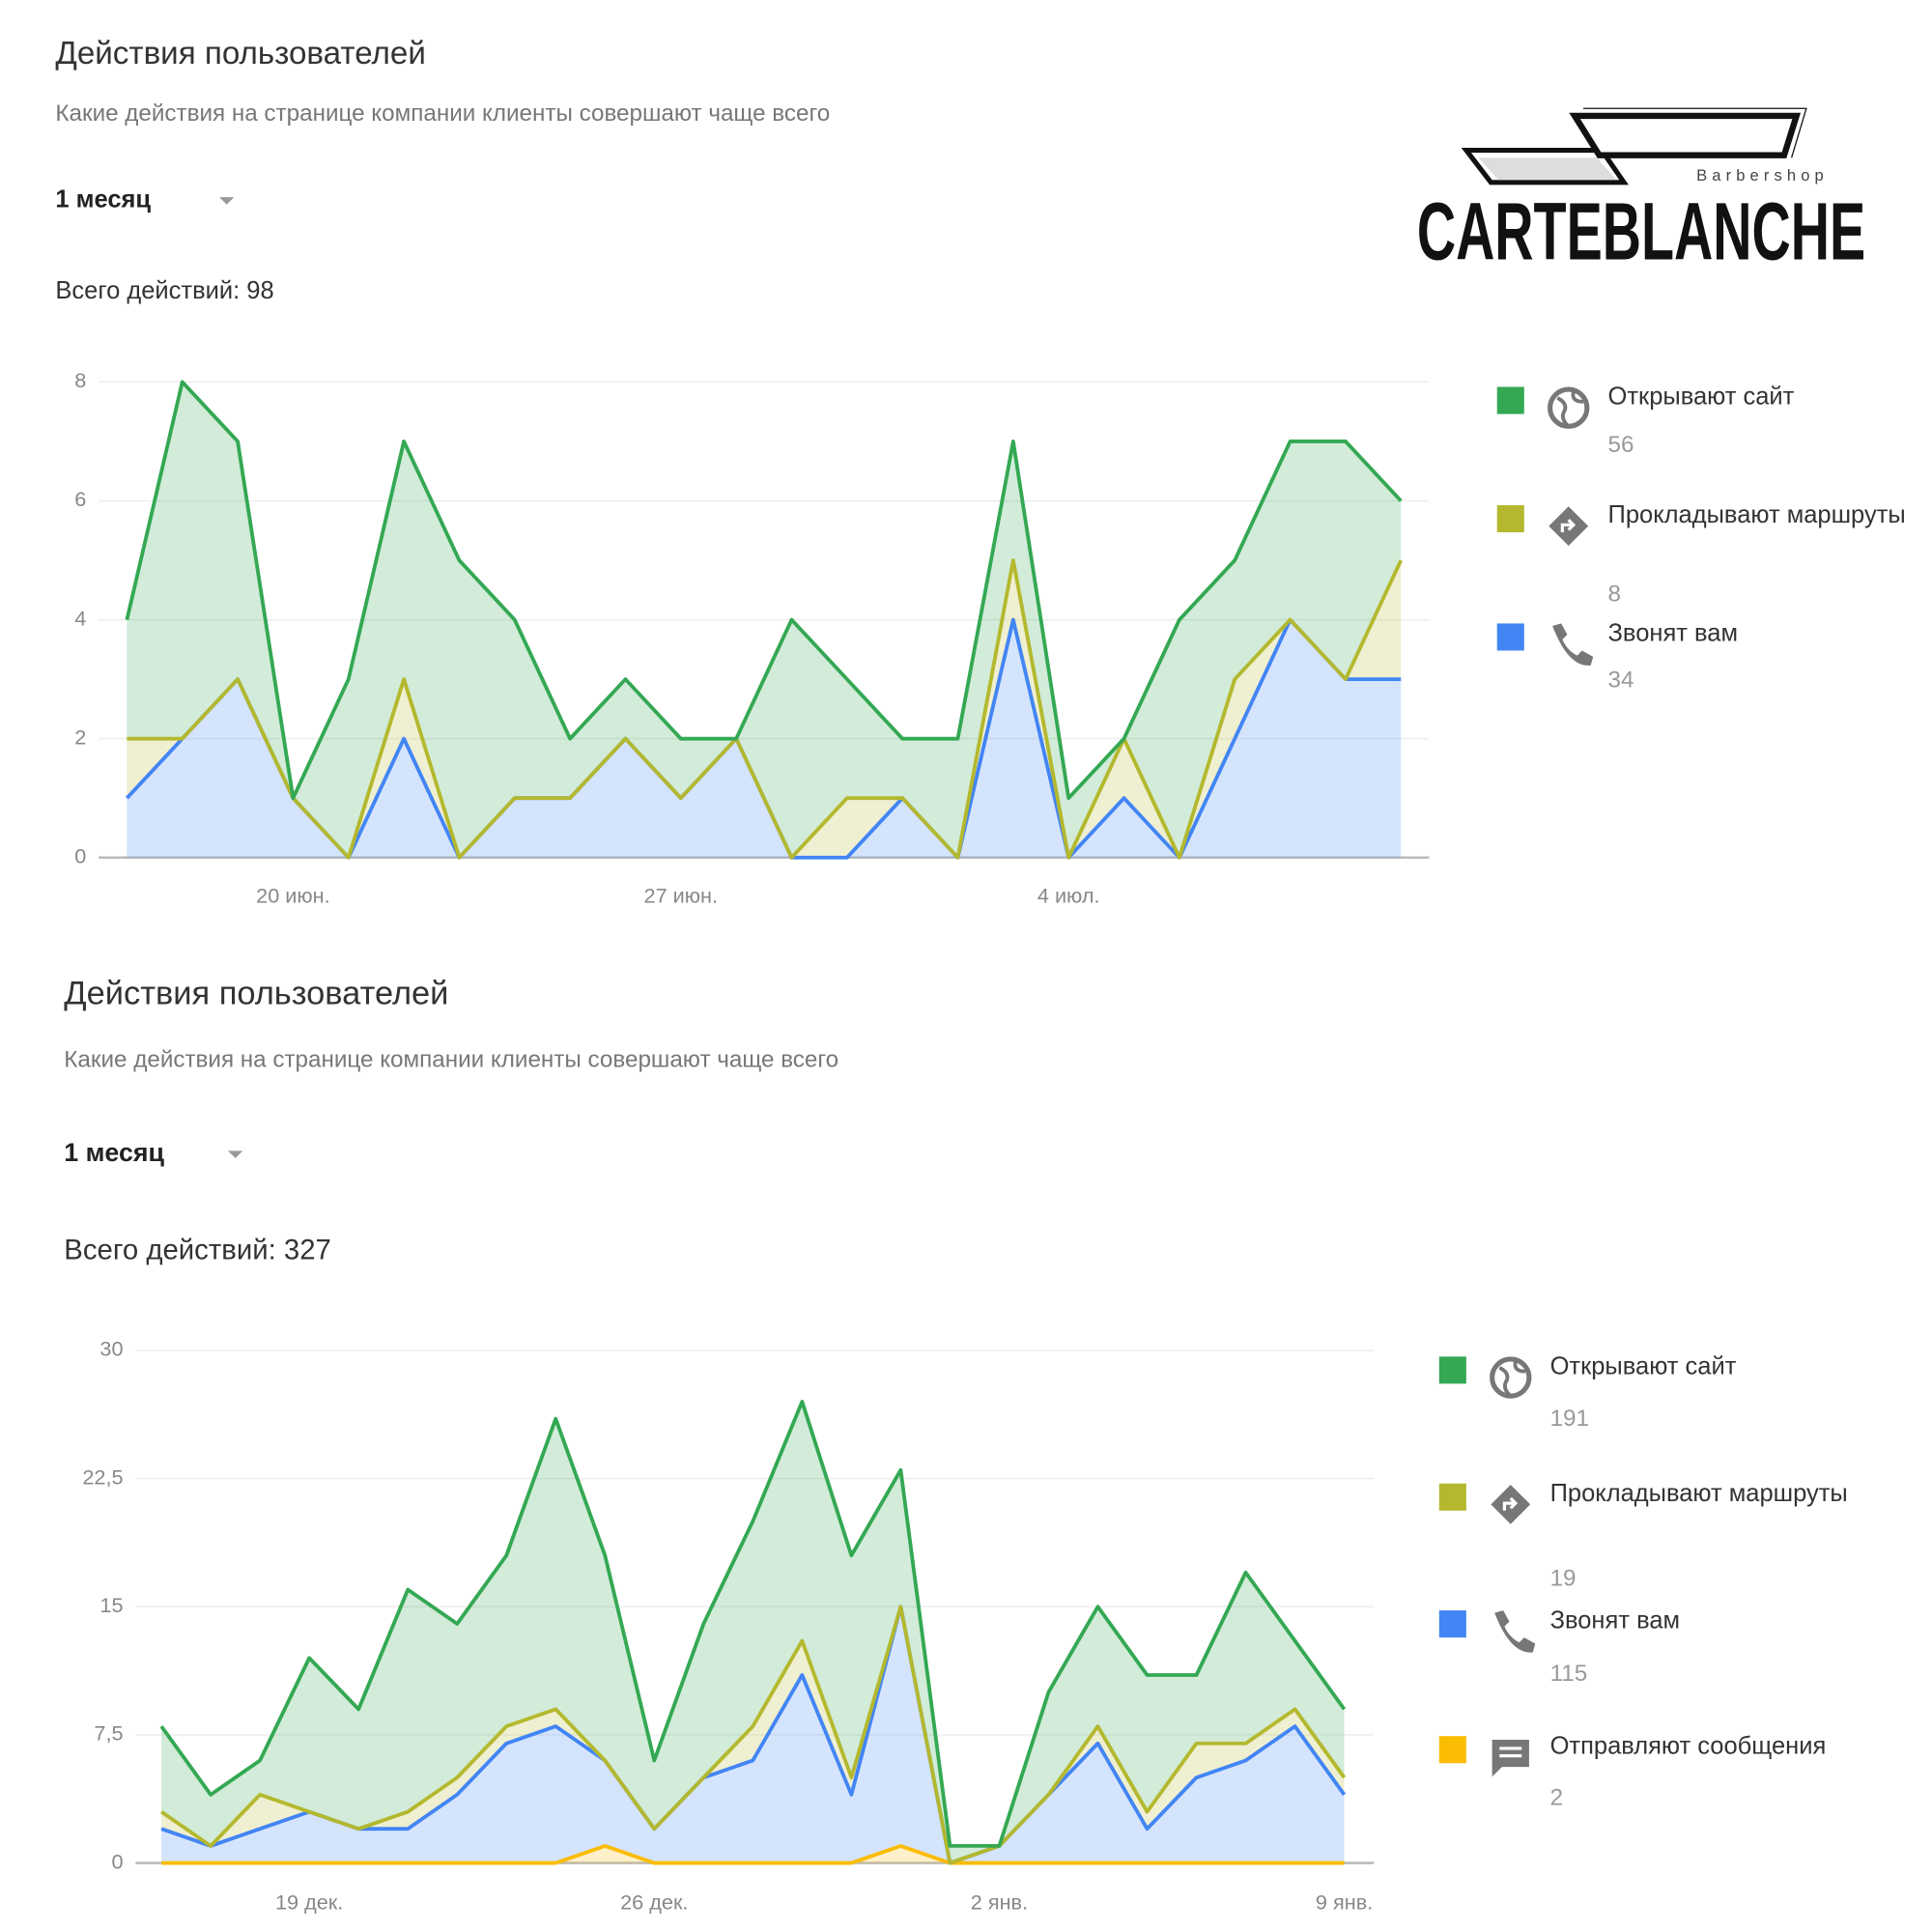  I want to click on legend-total: 2, so click(1556, 1798).